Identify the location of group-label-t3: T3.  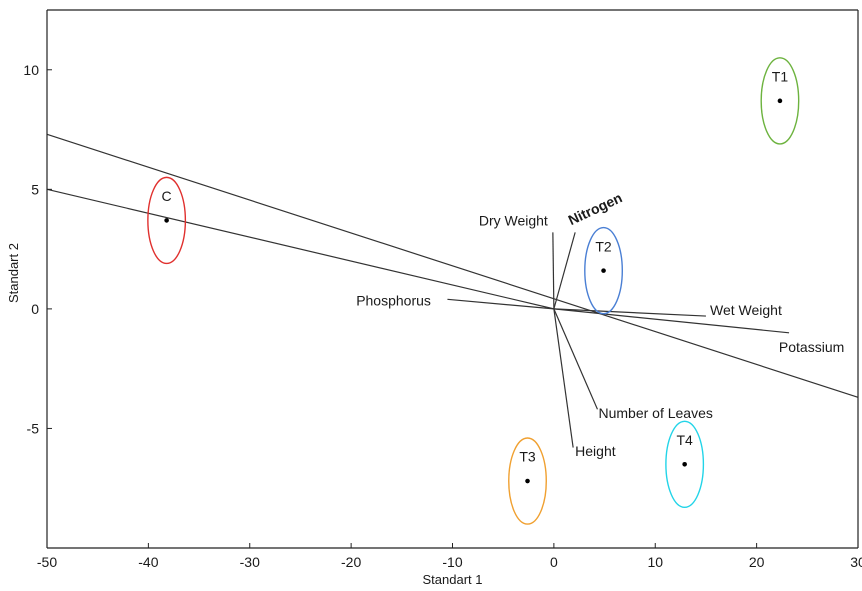
(527, 457).